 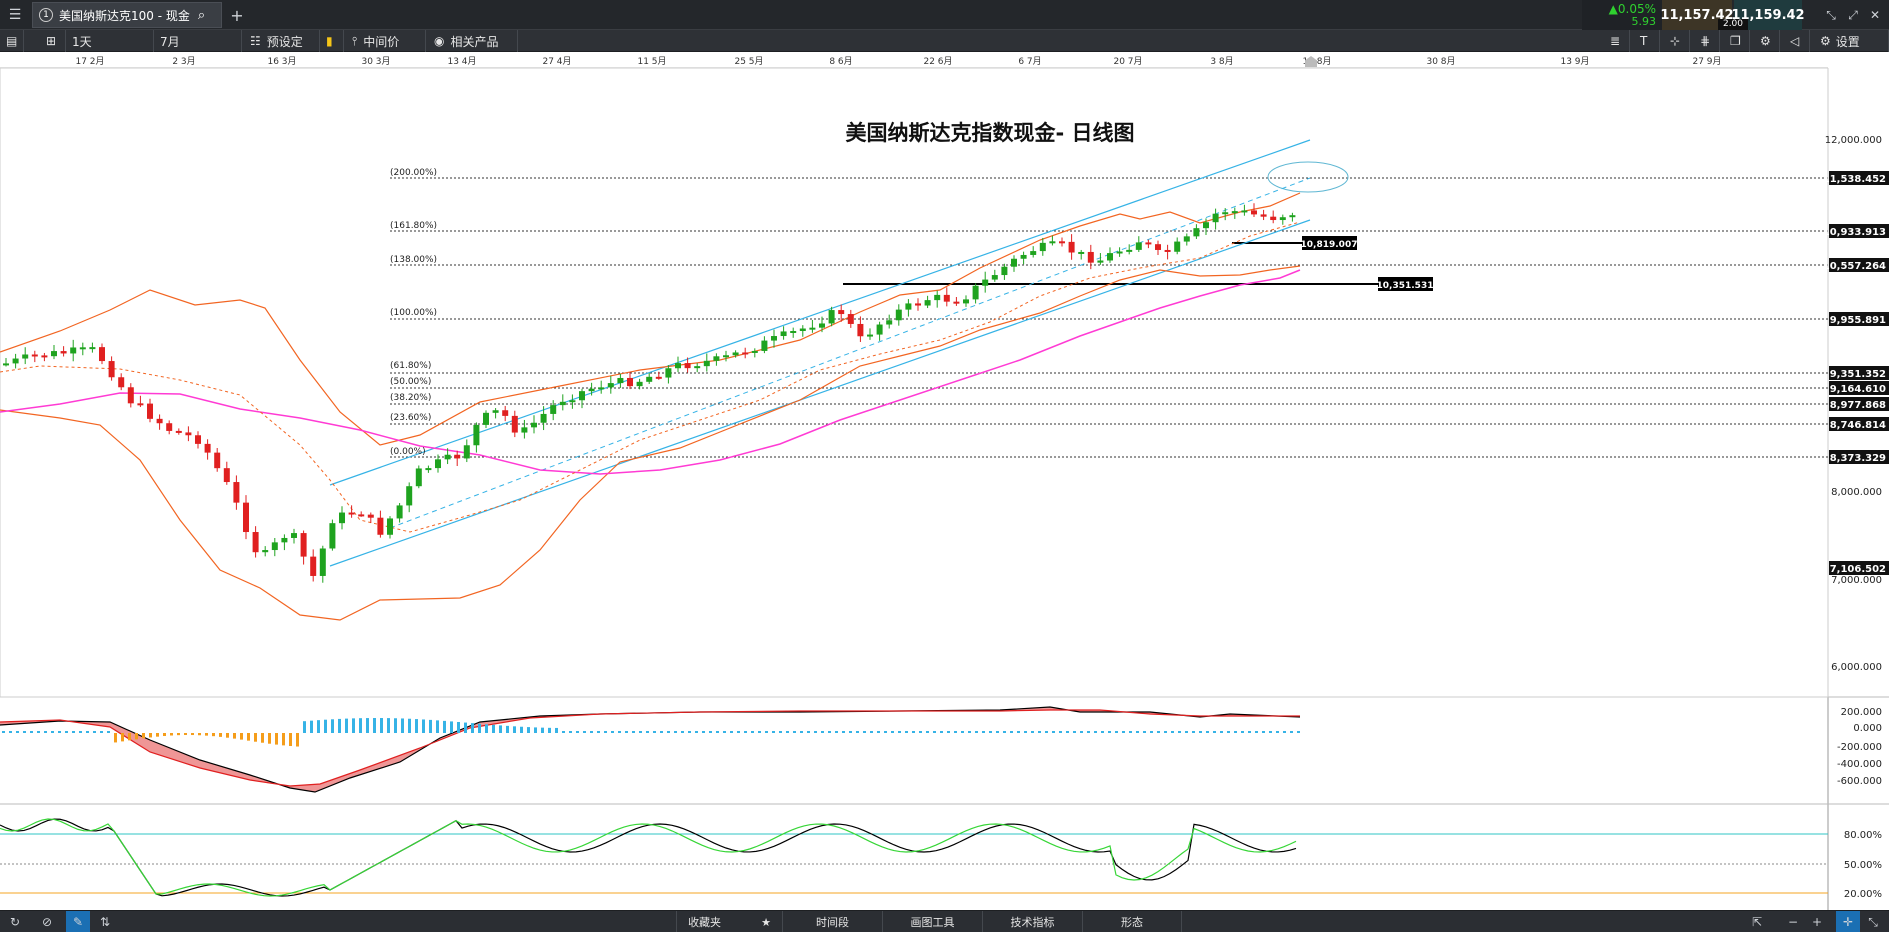 I want to click on macd-axis-label: -200.000, so click(x=1859, y=747).